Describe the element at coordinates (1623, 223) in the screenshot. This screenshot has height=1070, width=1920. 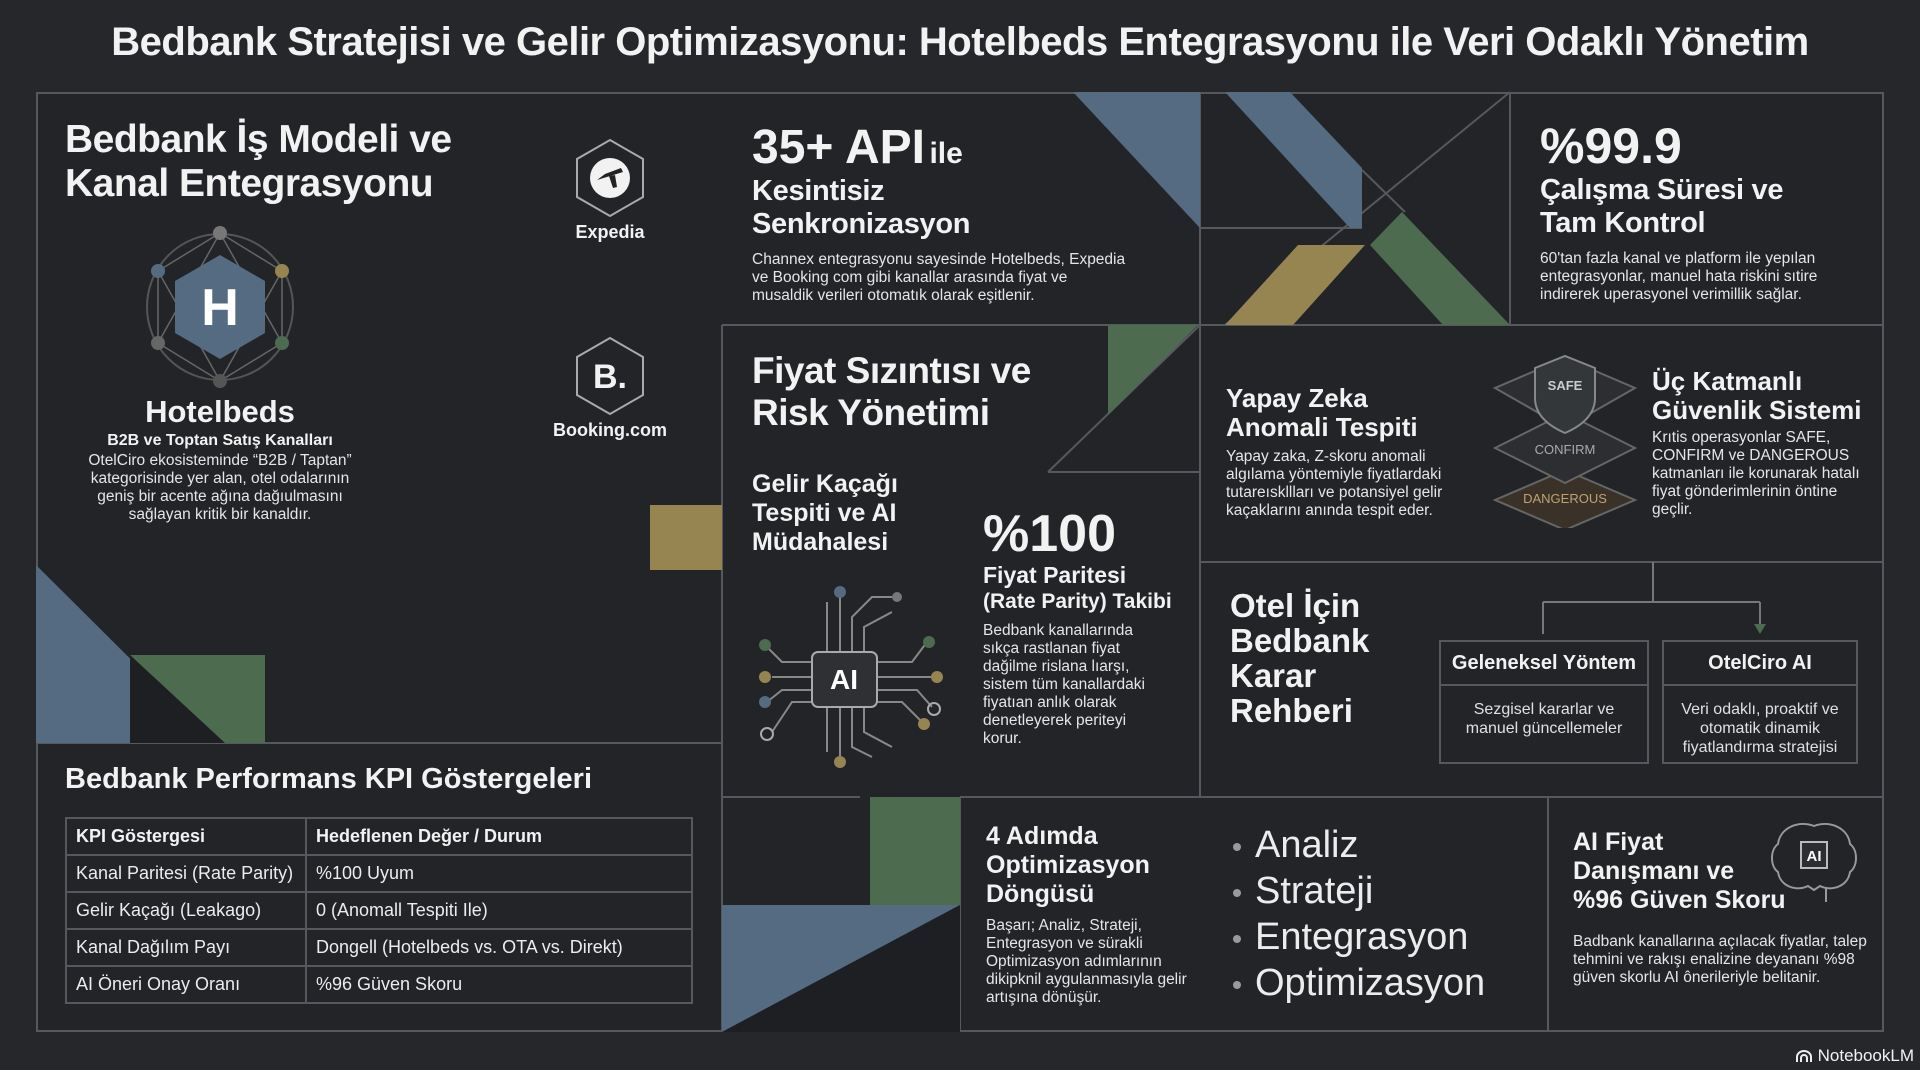
I see `uptime-title: Tam Kontrol` at that location.